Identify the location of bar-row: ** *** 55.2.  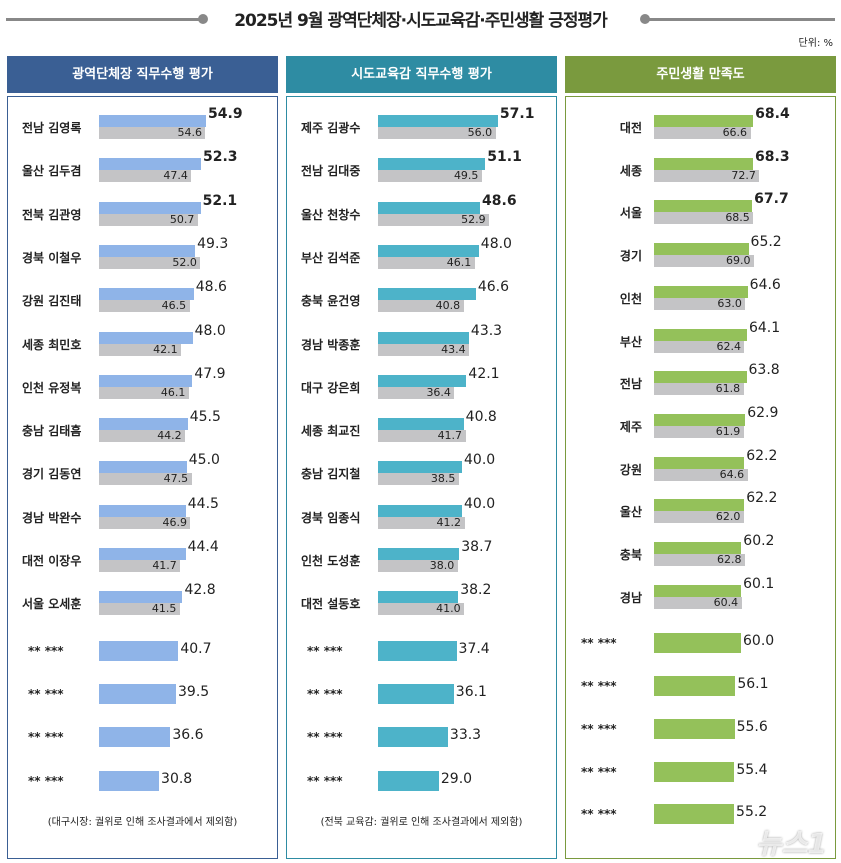
(700, 810).